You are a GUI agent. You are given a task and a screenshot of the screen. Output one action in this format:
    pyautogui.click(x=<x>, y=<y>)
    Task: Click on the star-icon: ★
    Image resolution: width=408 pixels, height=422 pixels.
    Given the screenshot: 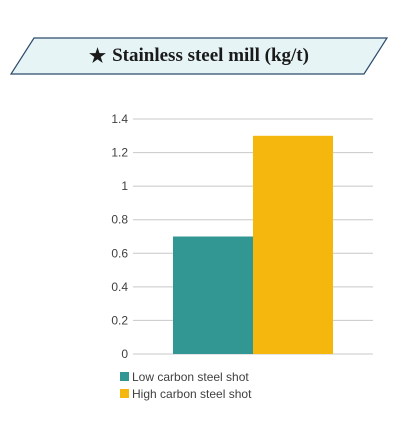 What is the action you would take?
    pyautogui.click(x=98, y=56)
    